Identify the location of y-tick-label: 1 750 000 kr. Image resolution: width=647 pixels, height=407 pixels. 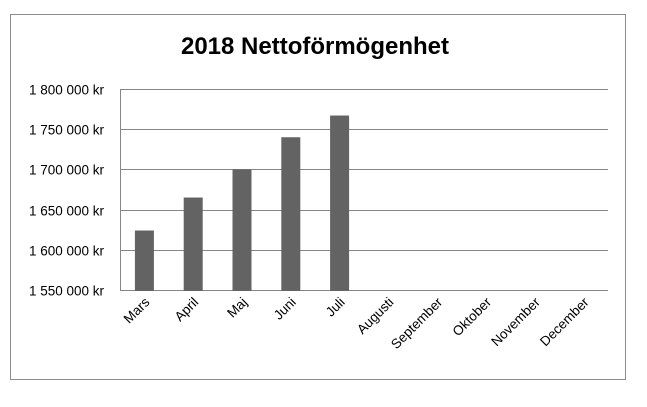
(67, 130).